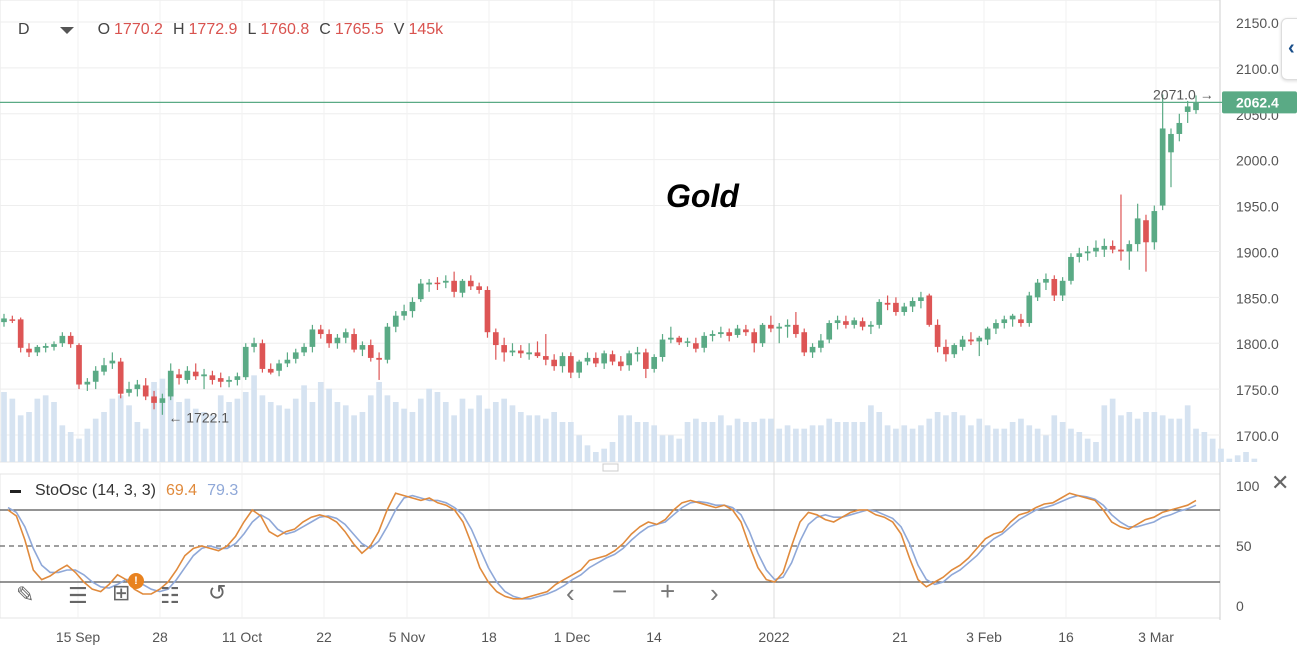 The height and width of the screenshot is (660, 1297). What do you see at coordinates (1066, 637) in the screenshot?
I see `time-tick-label: 16` at bounding box center [1066, 637].